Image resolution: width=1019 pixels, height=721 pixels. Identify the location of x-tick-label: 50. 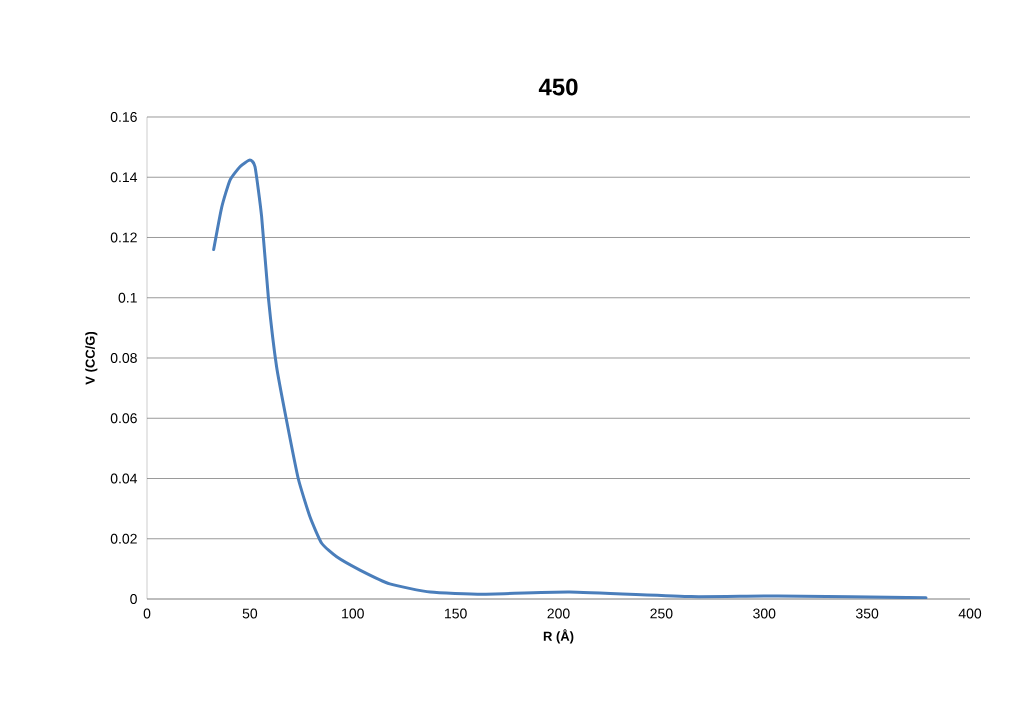
(250, 613).